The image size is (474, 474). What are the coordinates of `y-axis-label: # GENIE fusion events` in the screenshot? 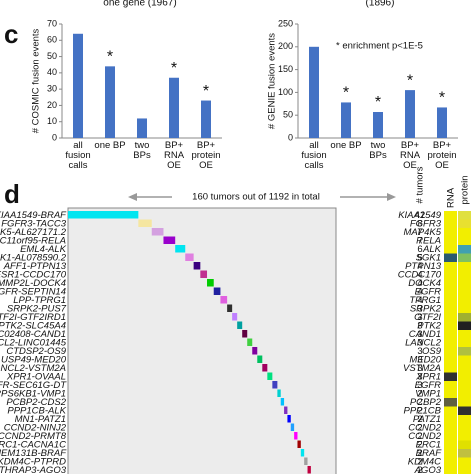 It's located at (272, 81).